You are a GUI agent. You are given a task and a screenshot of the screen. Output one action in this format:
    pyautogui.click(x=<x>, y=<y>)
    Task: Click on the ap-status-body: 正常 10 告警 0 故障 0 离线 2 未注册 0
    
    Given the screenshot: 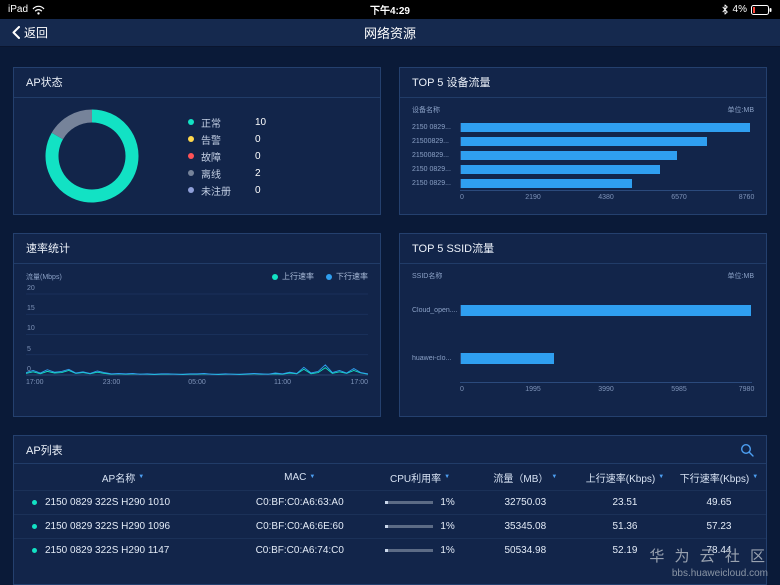 What is the action you would take?
    pyautogui.click(x=197, y=156)
    